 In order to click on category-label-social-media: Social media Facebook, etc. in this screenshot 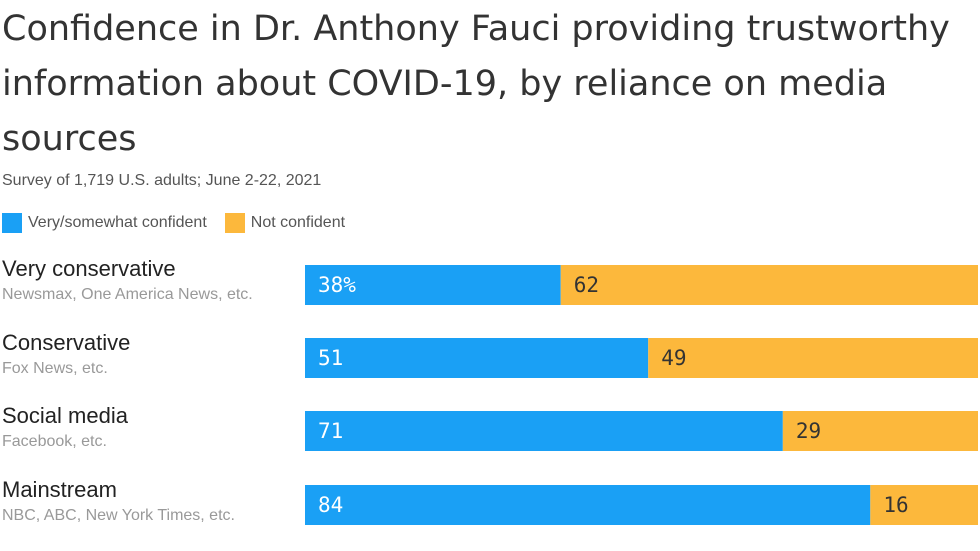, I will do `click(65, 428)`.